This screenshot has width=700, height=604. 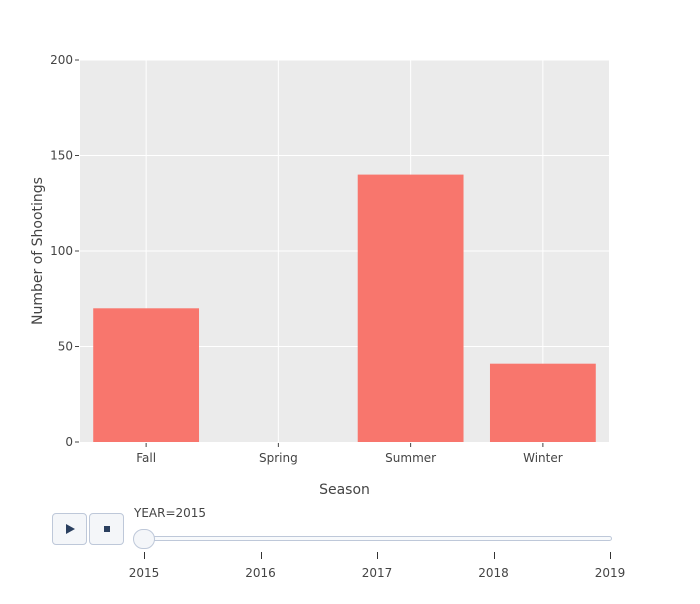 I want to click on stop-icon, so click(x=106, y=529).